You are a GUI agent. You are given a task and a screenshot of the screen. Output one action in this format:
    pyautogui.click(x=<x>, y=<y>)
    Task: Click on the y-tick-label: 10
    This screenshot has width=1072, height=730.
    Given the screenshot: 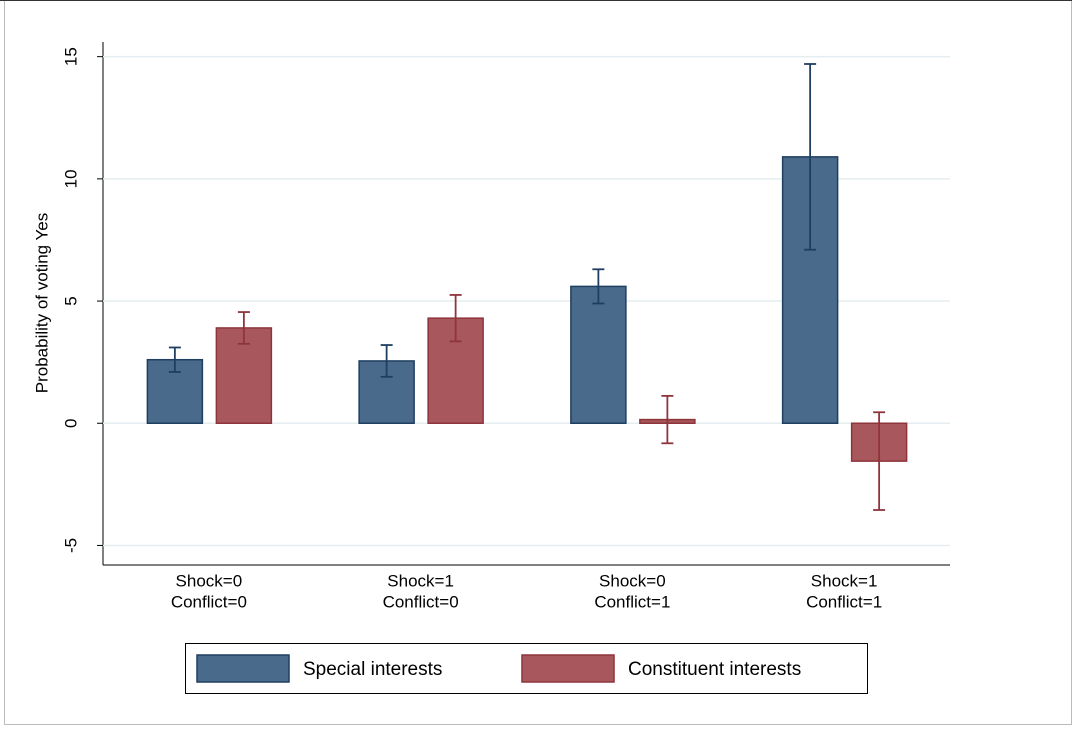 What is the action you would take?
    pyautogui.click(x=70, y=178)
    